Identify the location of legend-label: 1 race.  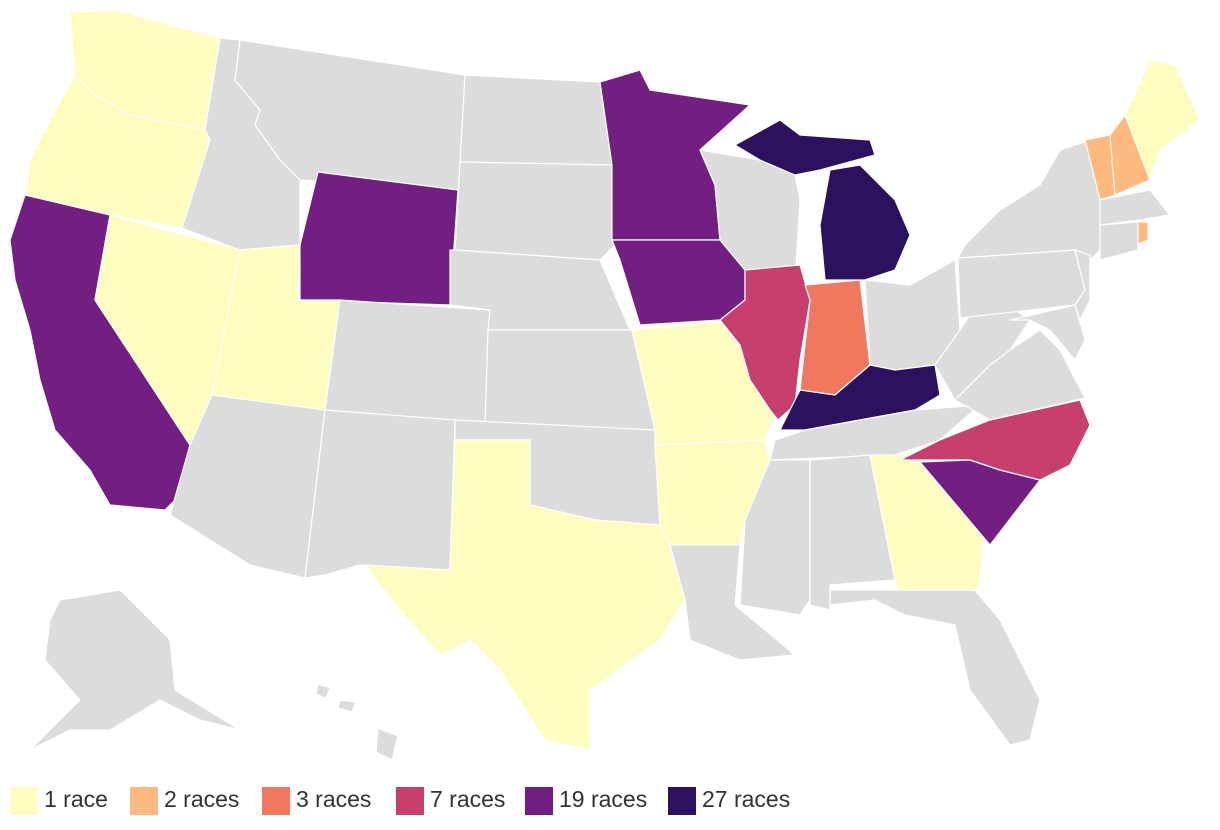
(76, 799).